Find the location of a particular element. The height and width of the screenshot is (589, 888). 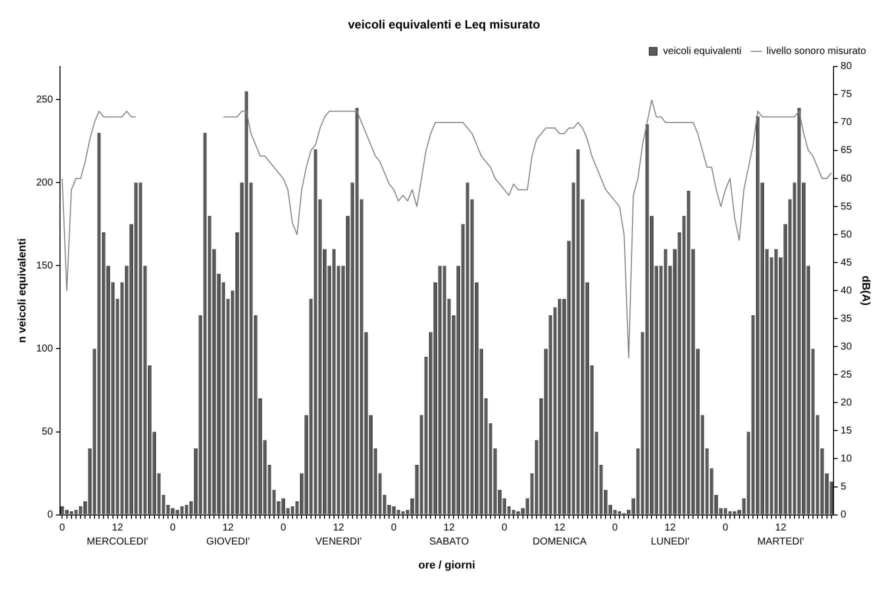

y-tick-label: 200 is located at coordinates (45, 182).